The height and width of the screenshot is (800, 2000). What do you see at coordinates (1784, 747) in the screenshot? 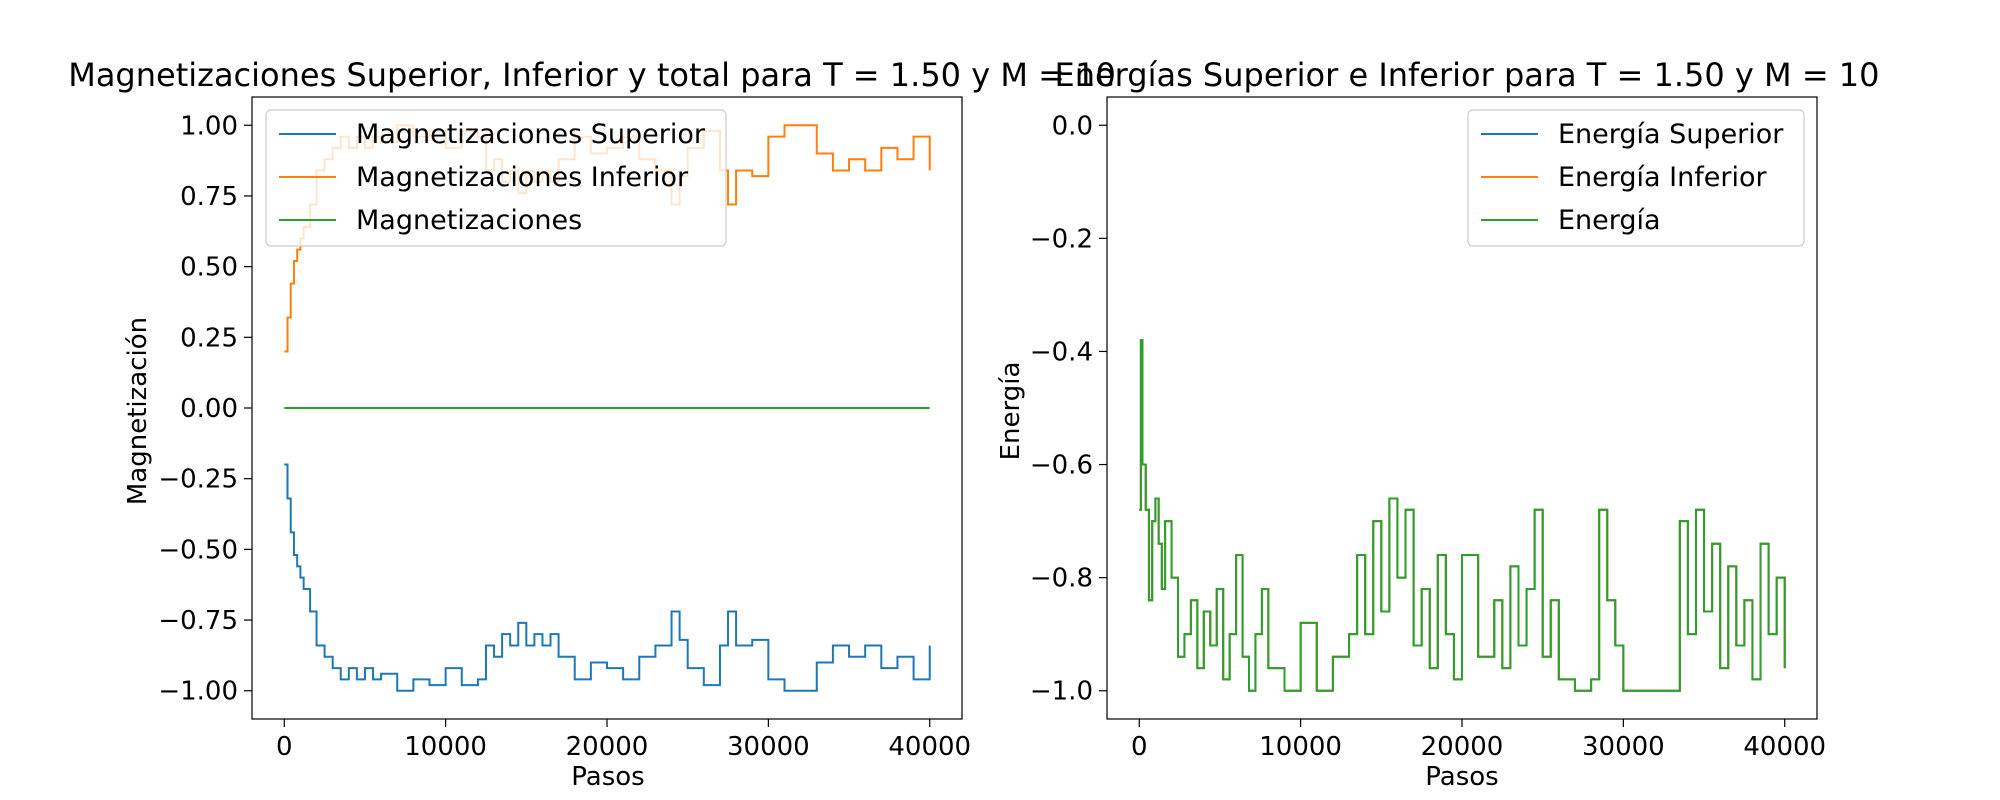
I see `x-tick-label-energy-4: 40000` at bounding box center [1784, 747].